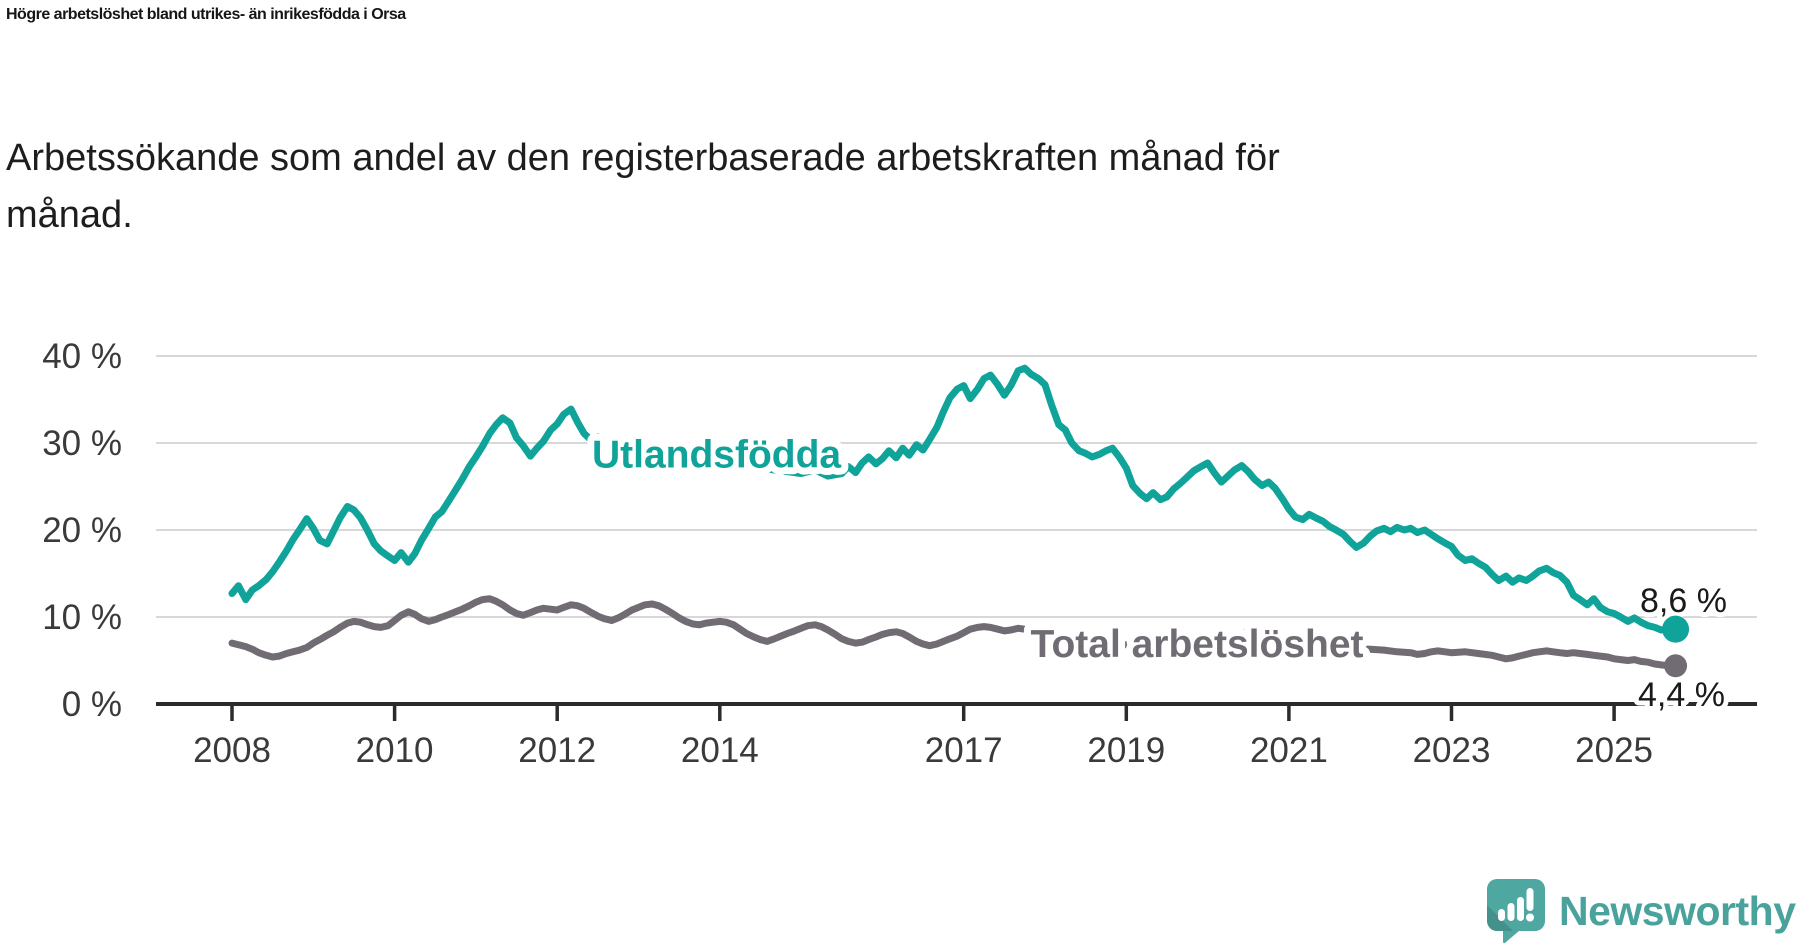  What do you see at coordinates (1197, 644) in the screenshot?
I see `series-label-total: Total arbetslöshet` at bounding box center [1197, 644].